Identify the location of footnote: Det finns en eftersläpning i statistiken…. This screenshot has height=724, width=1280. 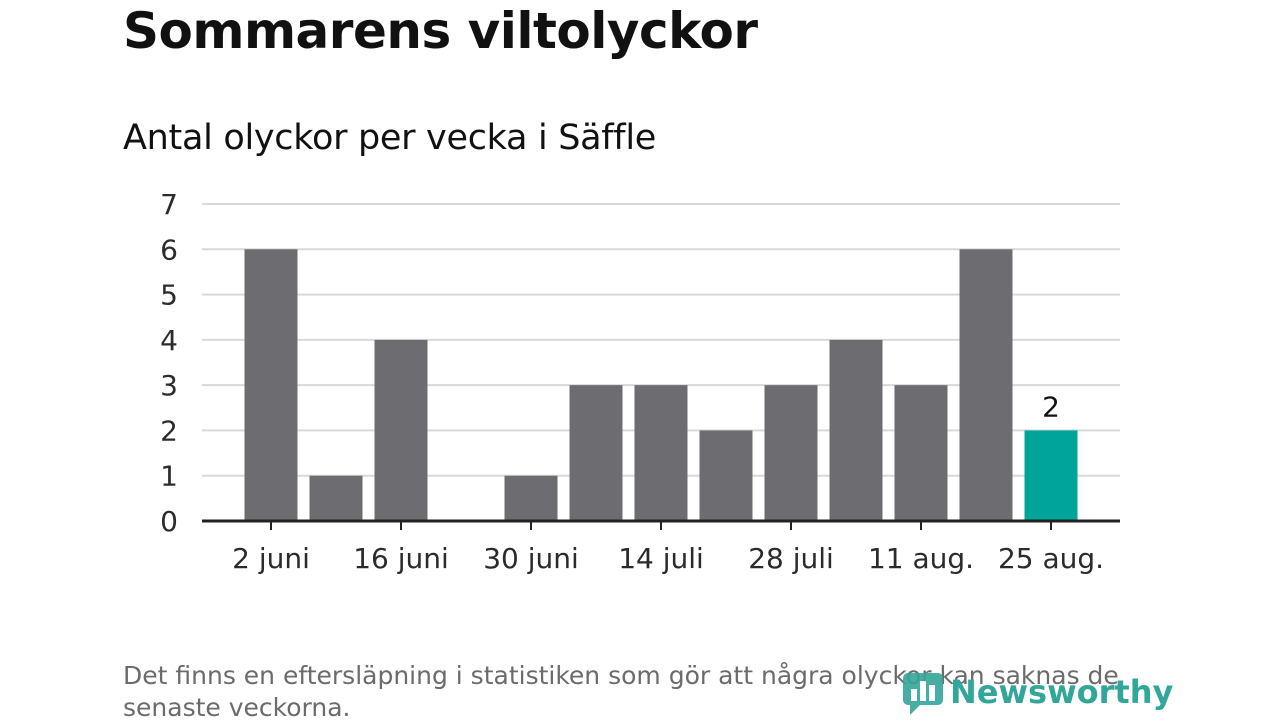
(621, 691).